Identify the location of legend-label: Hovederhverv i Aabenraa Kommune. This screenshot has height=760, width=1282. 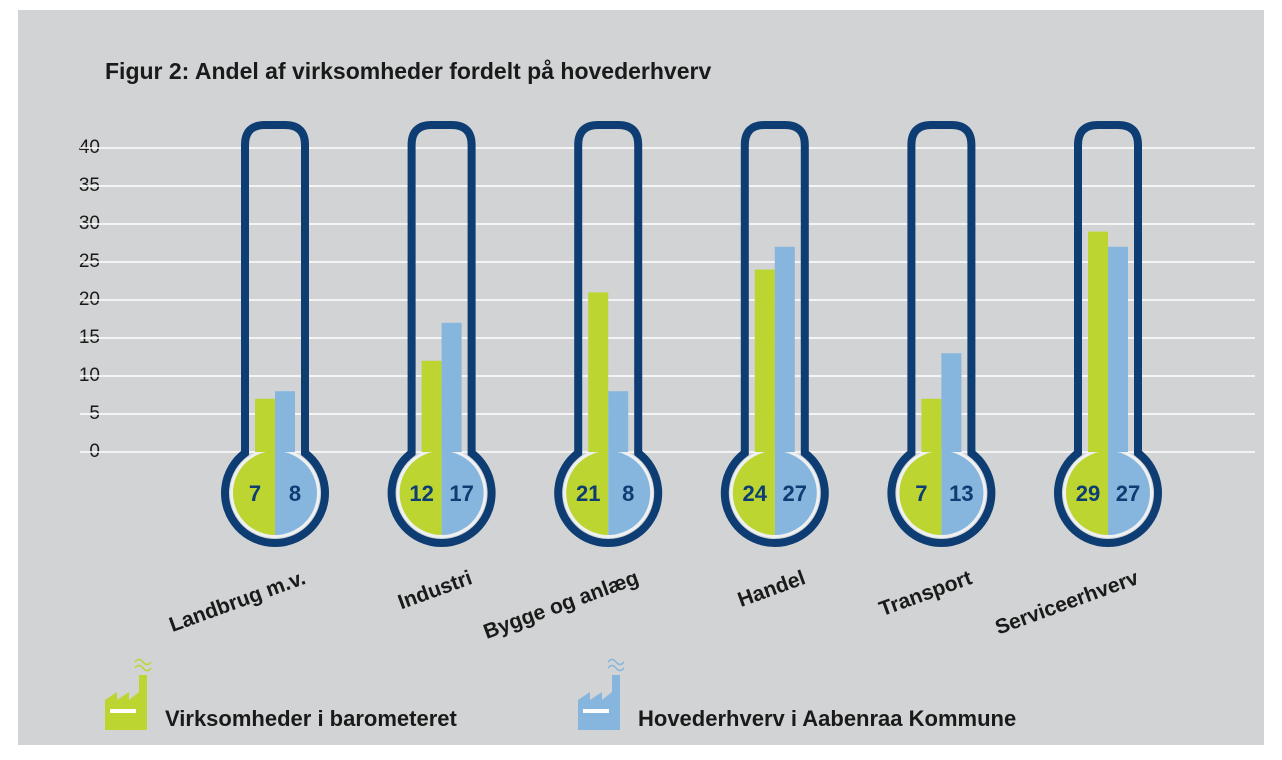
(827, 718).